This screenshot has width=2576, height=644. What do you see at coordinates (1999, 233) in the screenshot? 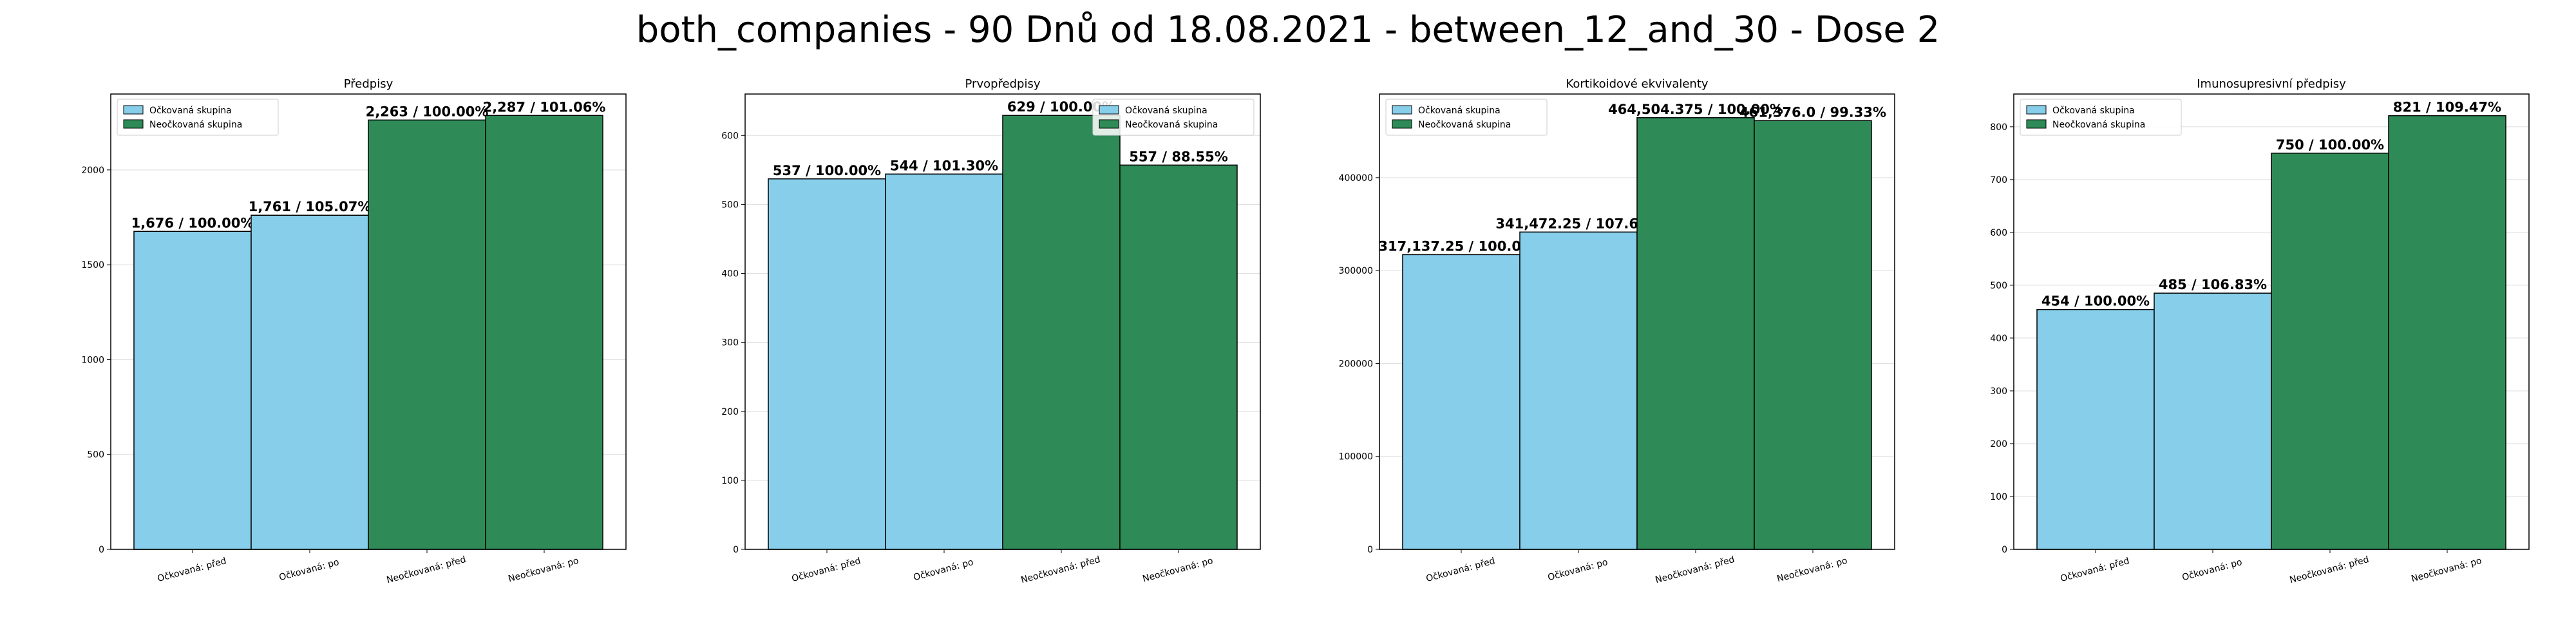
I see `y-tick-label: 600` at bounding box center [1999, 233].